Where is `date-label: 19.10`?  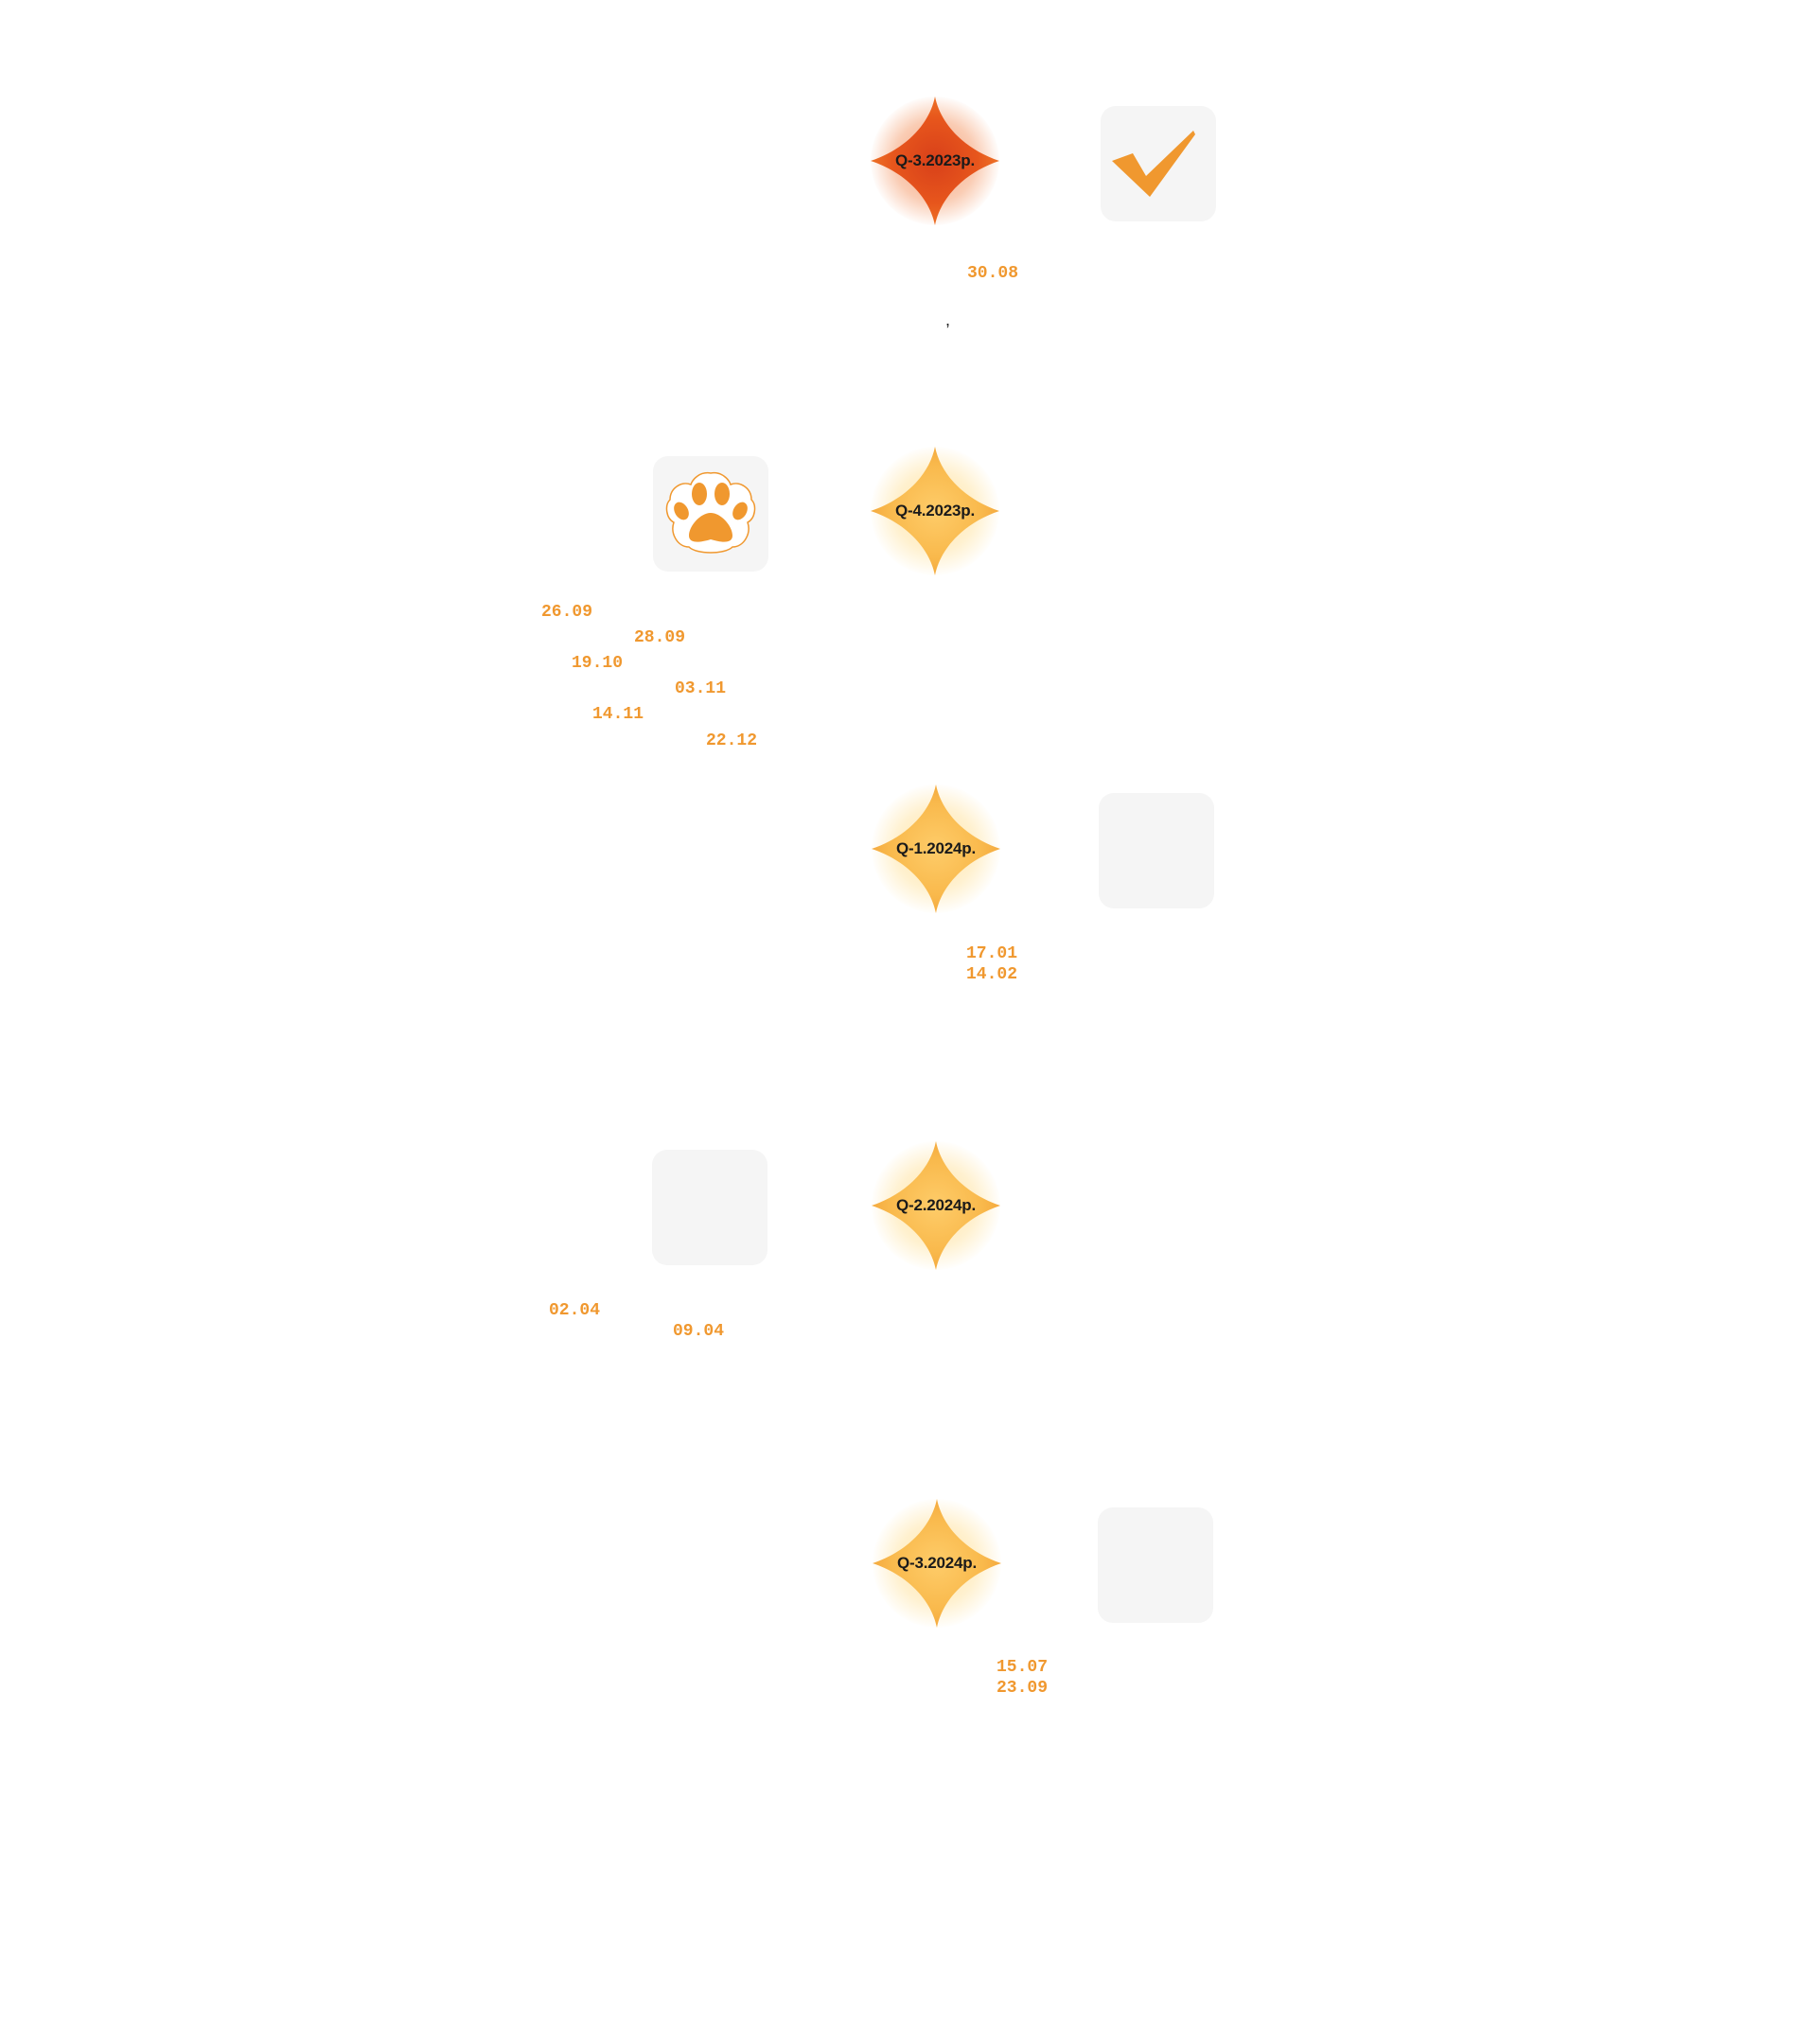 date-label: 19.10 is located at coordinates (598, 663).